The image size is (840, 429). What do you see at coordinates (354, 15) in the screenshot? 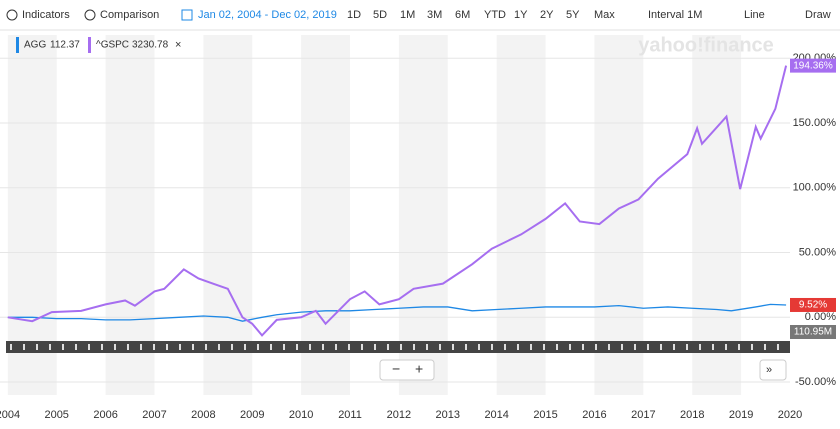
I see `toolbar-item: 1D` at bounding box center [354, 15].